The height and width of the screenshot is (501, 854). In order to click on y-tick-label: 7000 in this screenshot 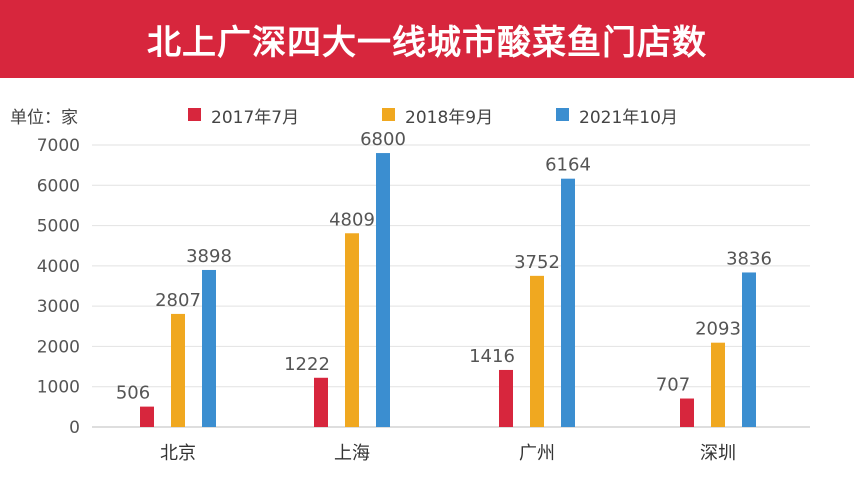, I will do `click(58, 146)`.